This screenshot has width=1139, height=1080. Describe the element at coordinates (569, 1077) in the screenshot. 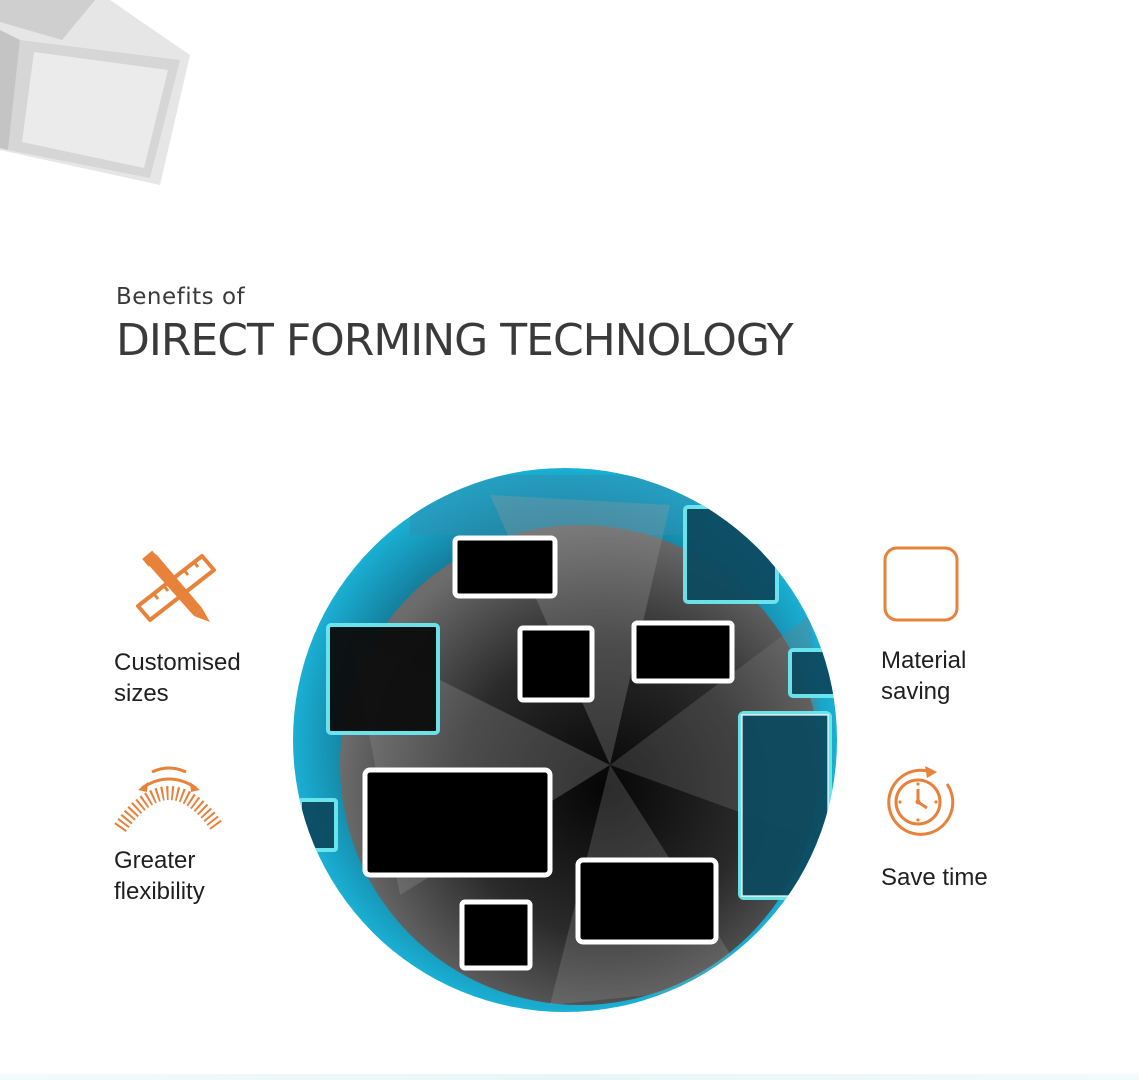

I see `bottom-strip` at that location.